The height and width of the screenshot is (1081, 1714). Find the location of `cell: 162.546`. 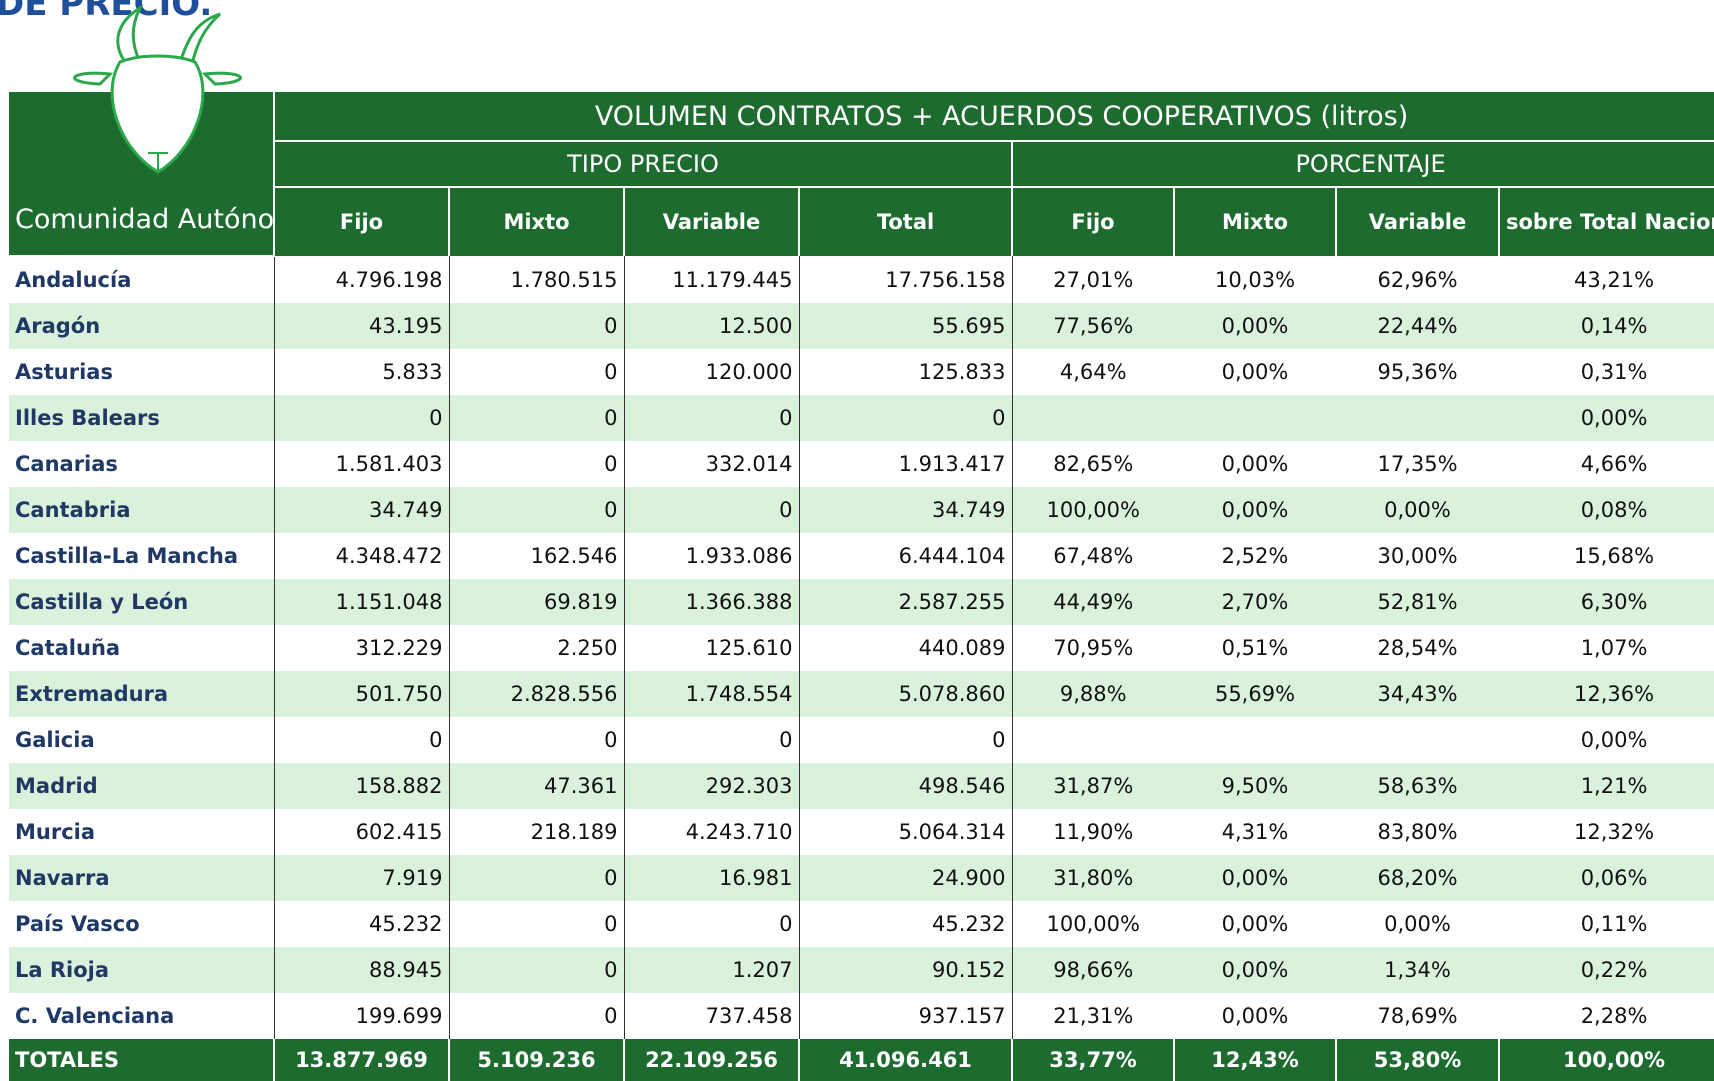

cell: 162.546 is located at coordinates (537, 556).